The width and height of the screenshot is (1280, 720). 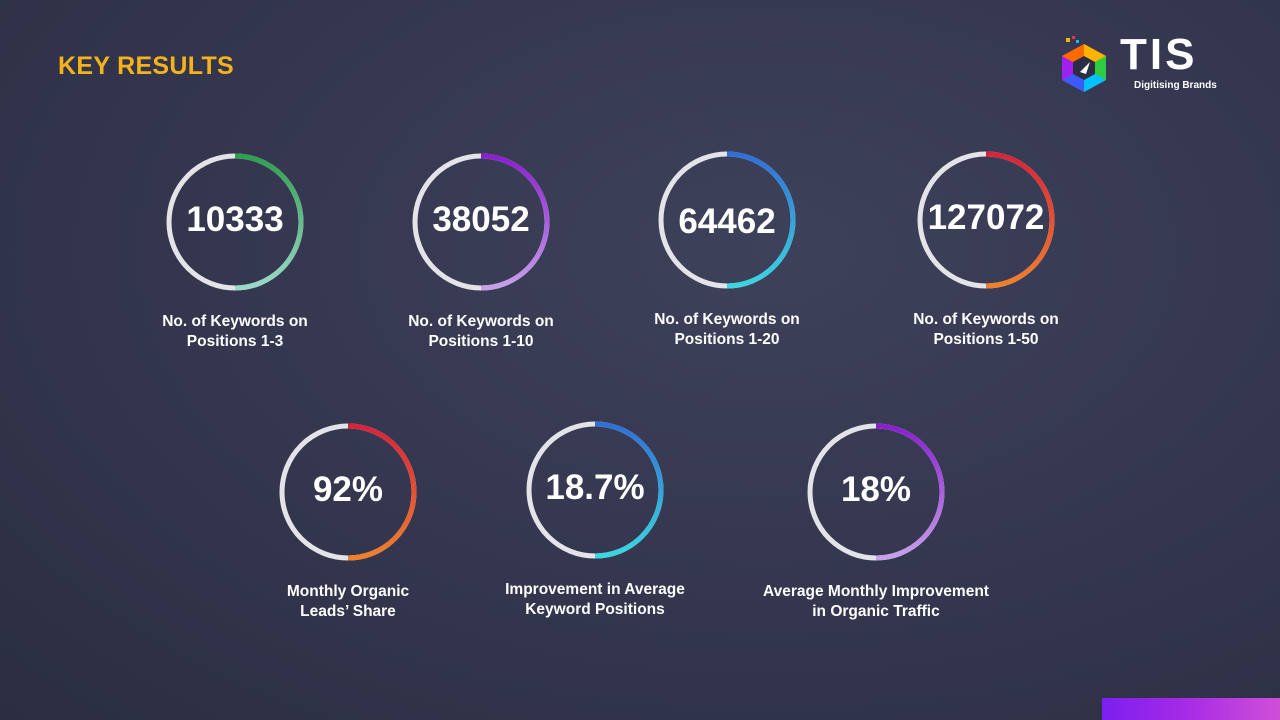 What do you see at coordinates (727, 329) in the screenshot?
I see `stat-label: No. of Keywords on Positions 1-20` at bounding box center [727, 329].